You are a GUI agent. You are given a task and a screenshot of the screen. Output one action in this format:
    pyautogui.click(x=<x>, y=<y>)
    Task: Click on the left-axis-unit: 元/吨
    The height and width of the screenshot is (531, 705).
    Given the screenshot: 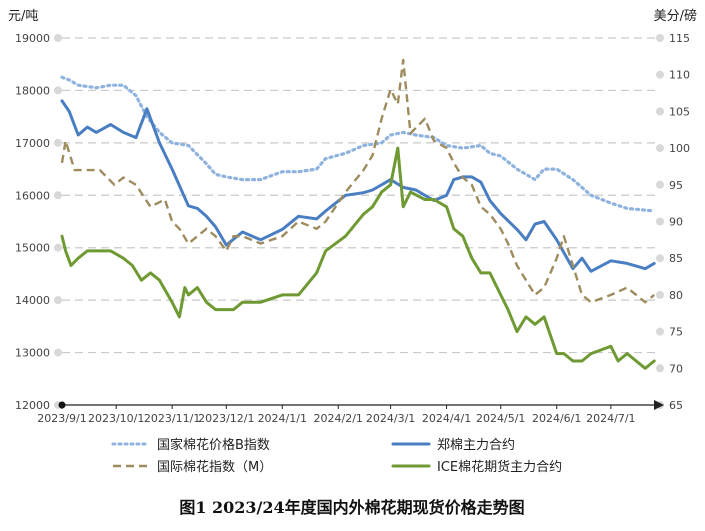 What is the action you would take?
    pyautogui.click(x=23, y=16)
    